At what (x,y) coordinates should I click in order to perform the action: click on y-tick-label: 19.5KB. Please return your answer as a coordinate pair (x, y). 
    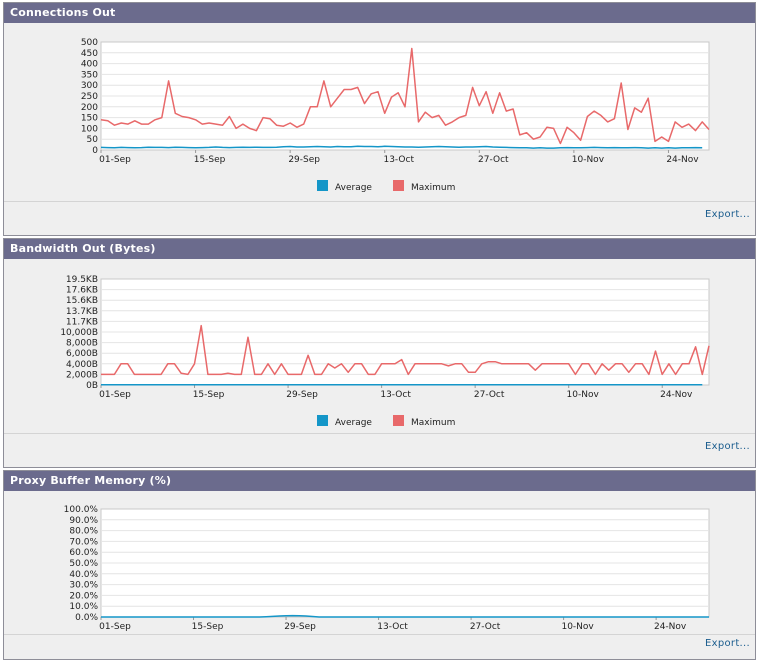
    Looking at the image, I should click on (82, 280).